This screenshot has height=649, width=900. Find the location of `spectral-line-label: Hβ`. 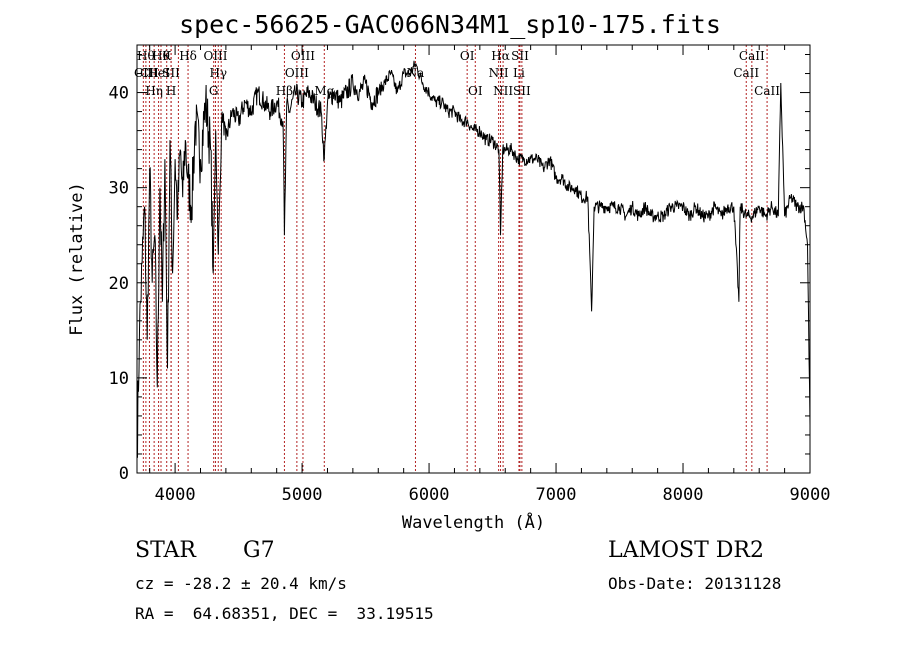

spectral-line-label: Hβ is located at coordinates (284, 91).